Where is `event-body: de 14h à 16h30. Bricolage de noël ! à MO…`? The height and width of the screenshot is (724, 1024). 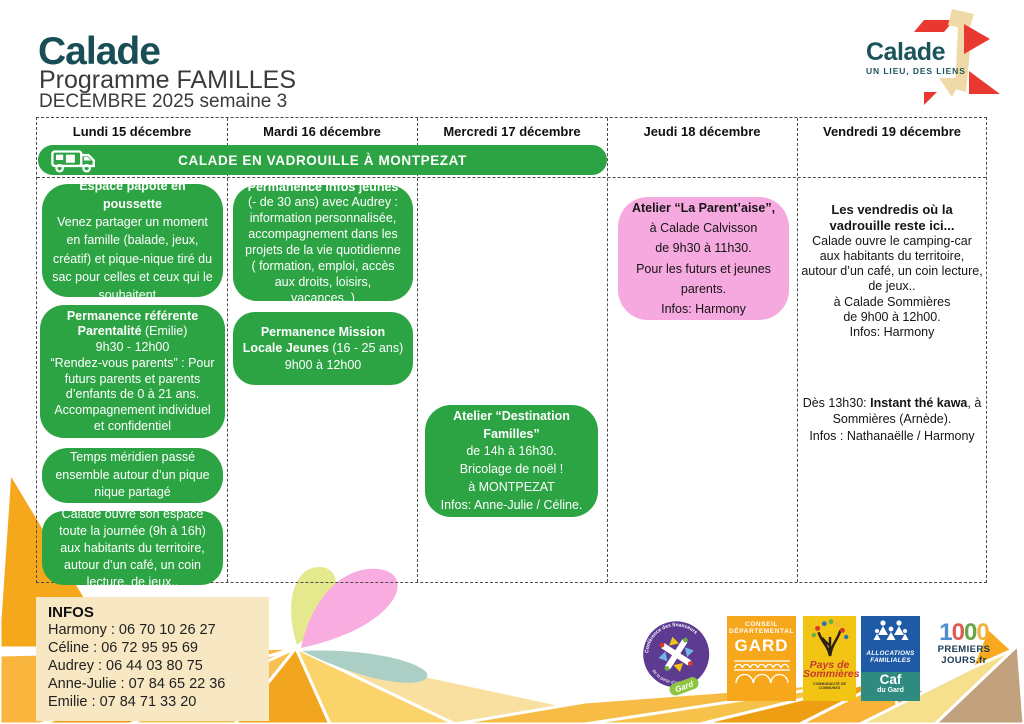
event-body: de 14h à 16h30. Bricolage de noël ! à MO… is located at coordinates (511, 478).